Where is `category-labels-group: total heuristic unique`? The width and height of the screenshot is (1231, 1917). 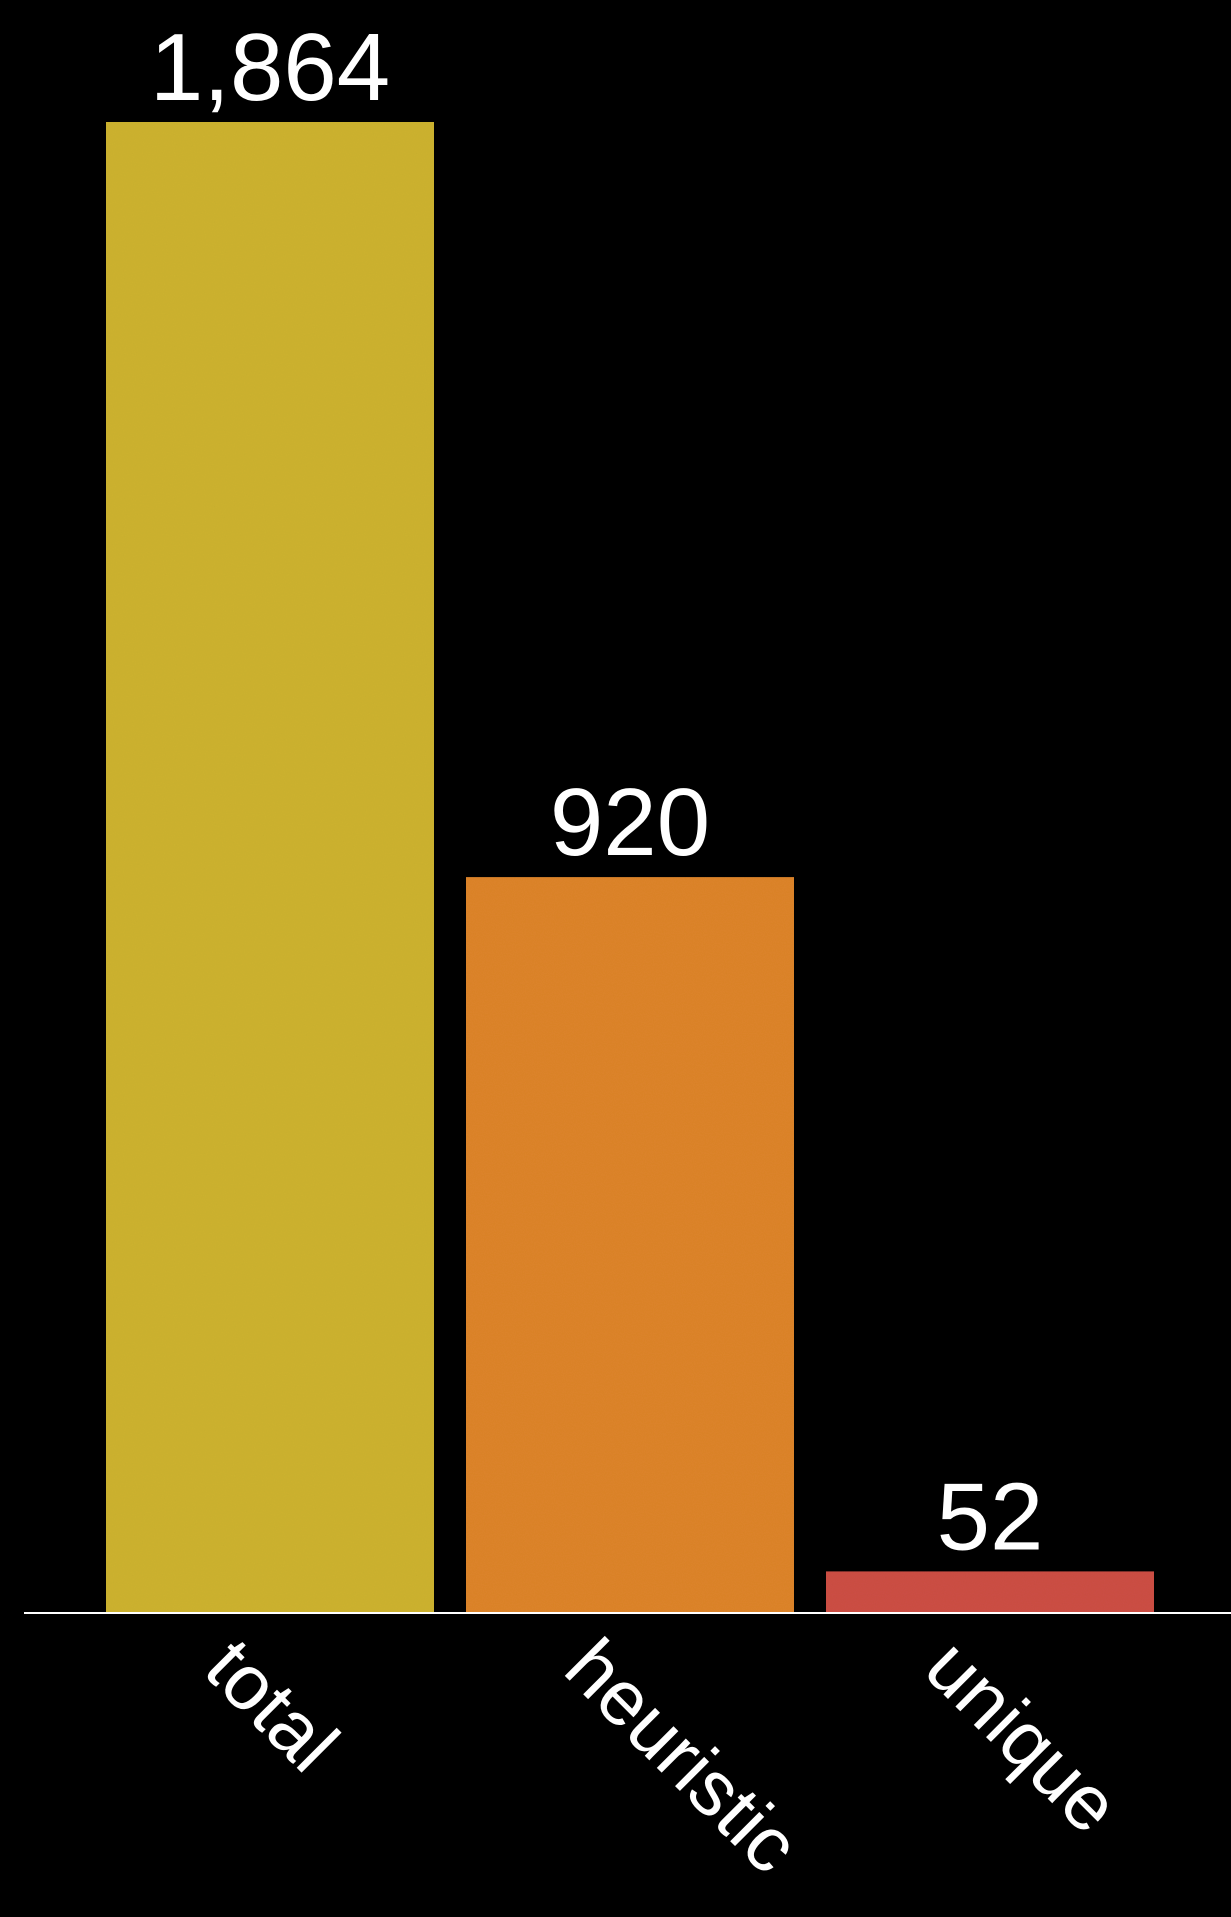 category-labels-group: total heuristic unique is located at coordinates (663, 1756).